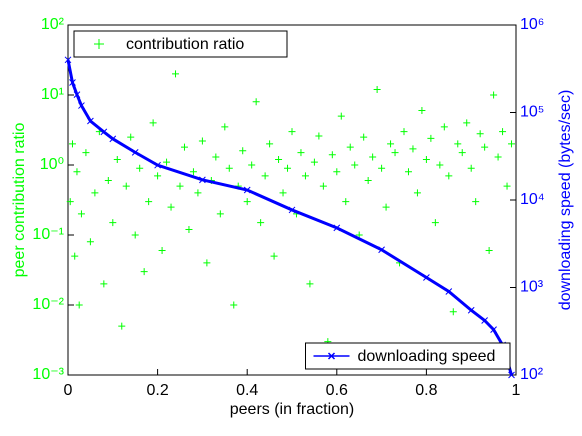 The height and width of the screenshot is (436, 582). Describe the element at coordinates (185, 44) in the screenshot. I see `legend-label: contribution ratio` at that location.